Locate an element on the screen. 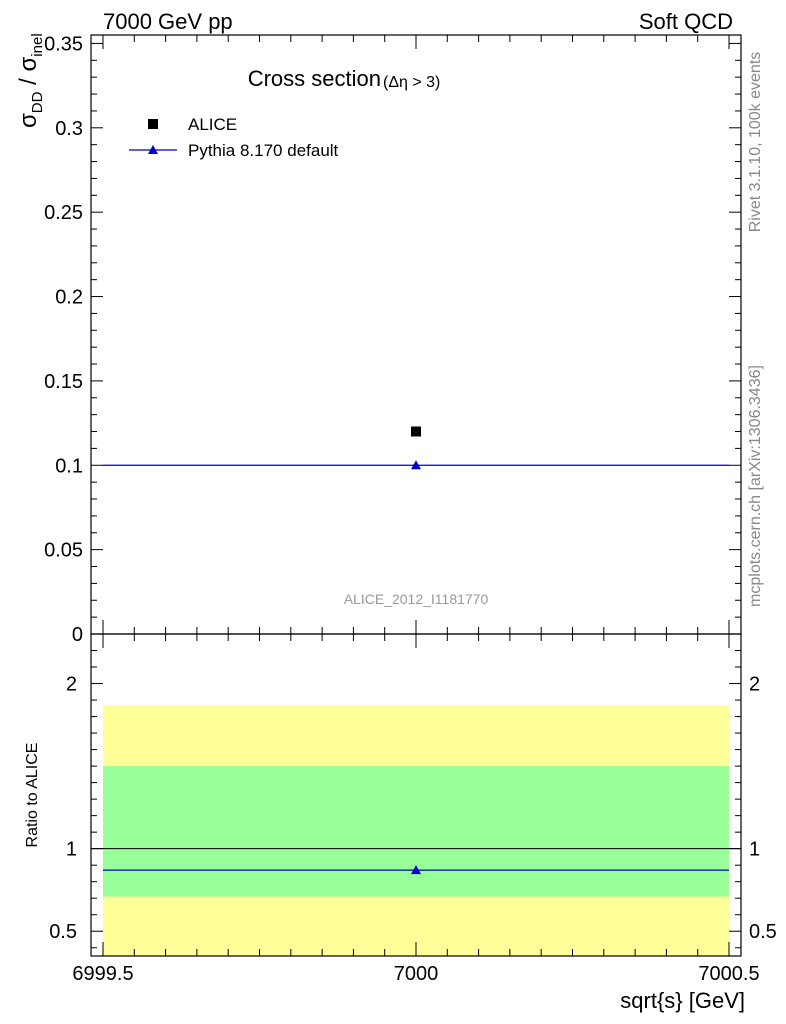 The height and width of the screenshot is (1024, 786). svg-text: σDD / σinel is located at coordinates (30, 80).